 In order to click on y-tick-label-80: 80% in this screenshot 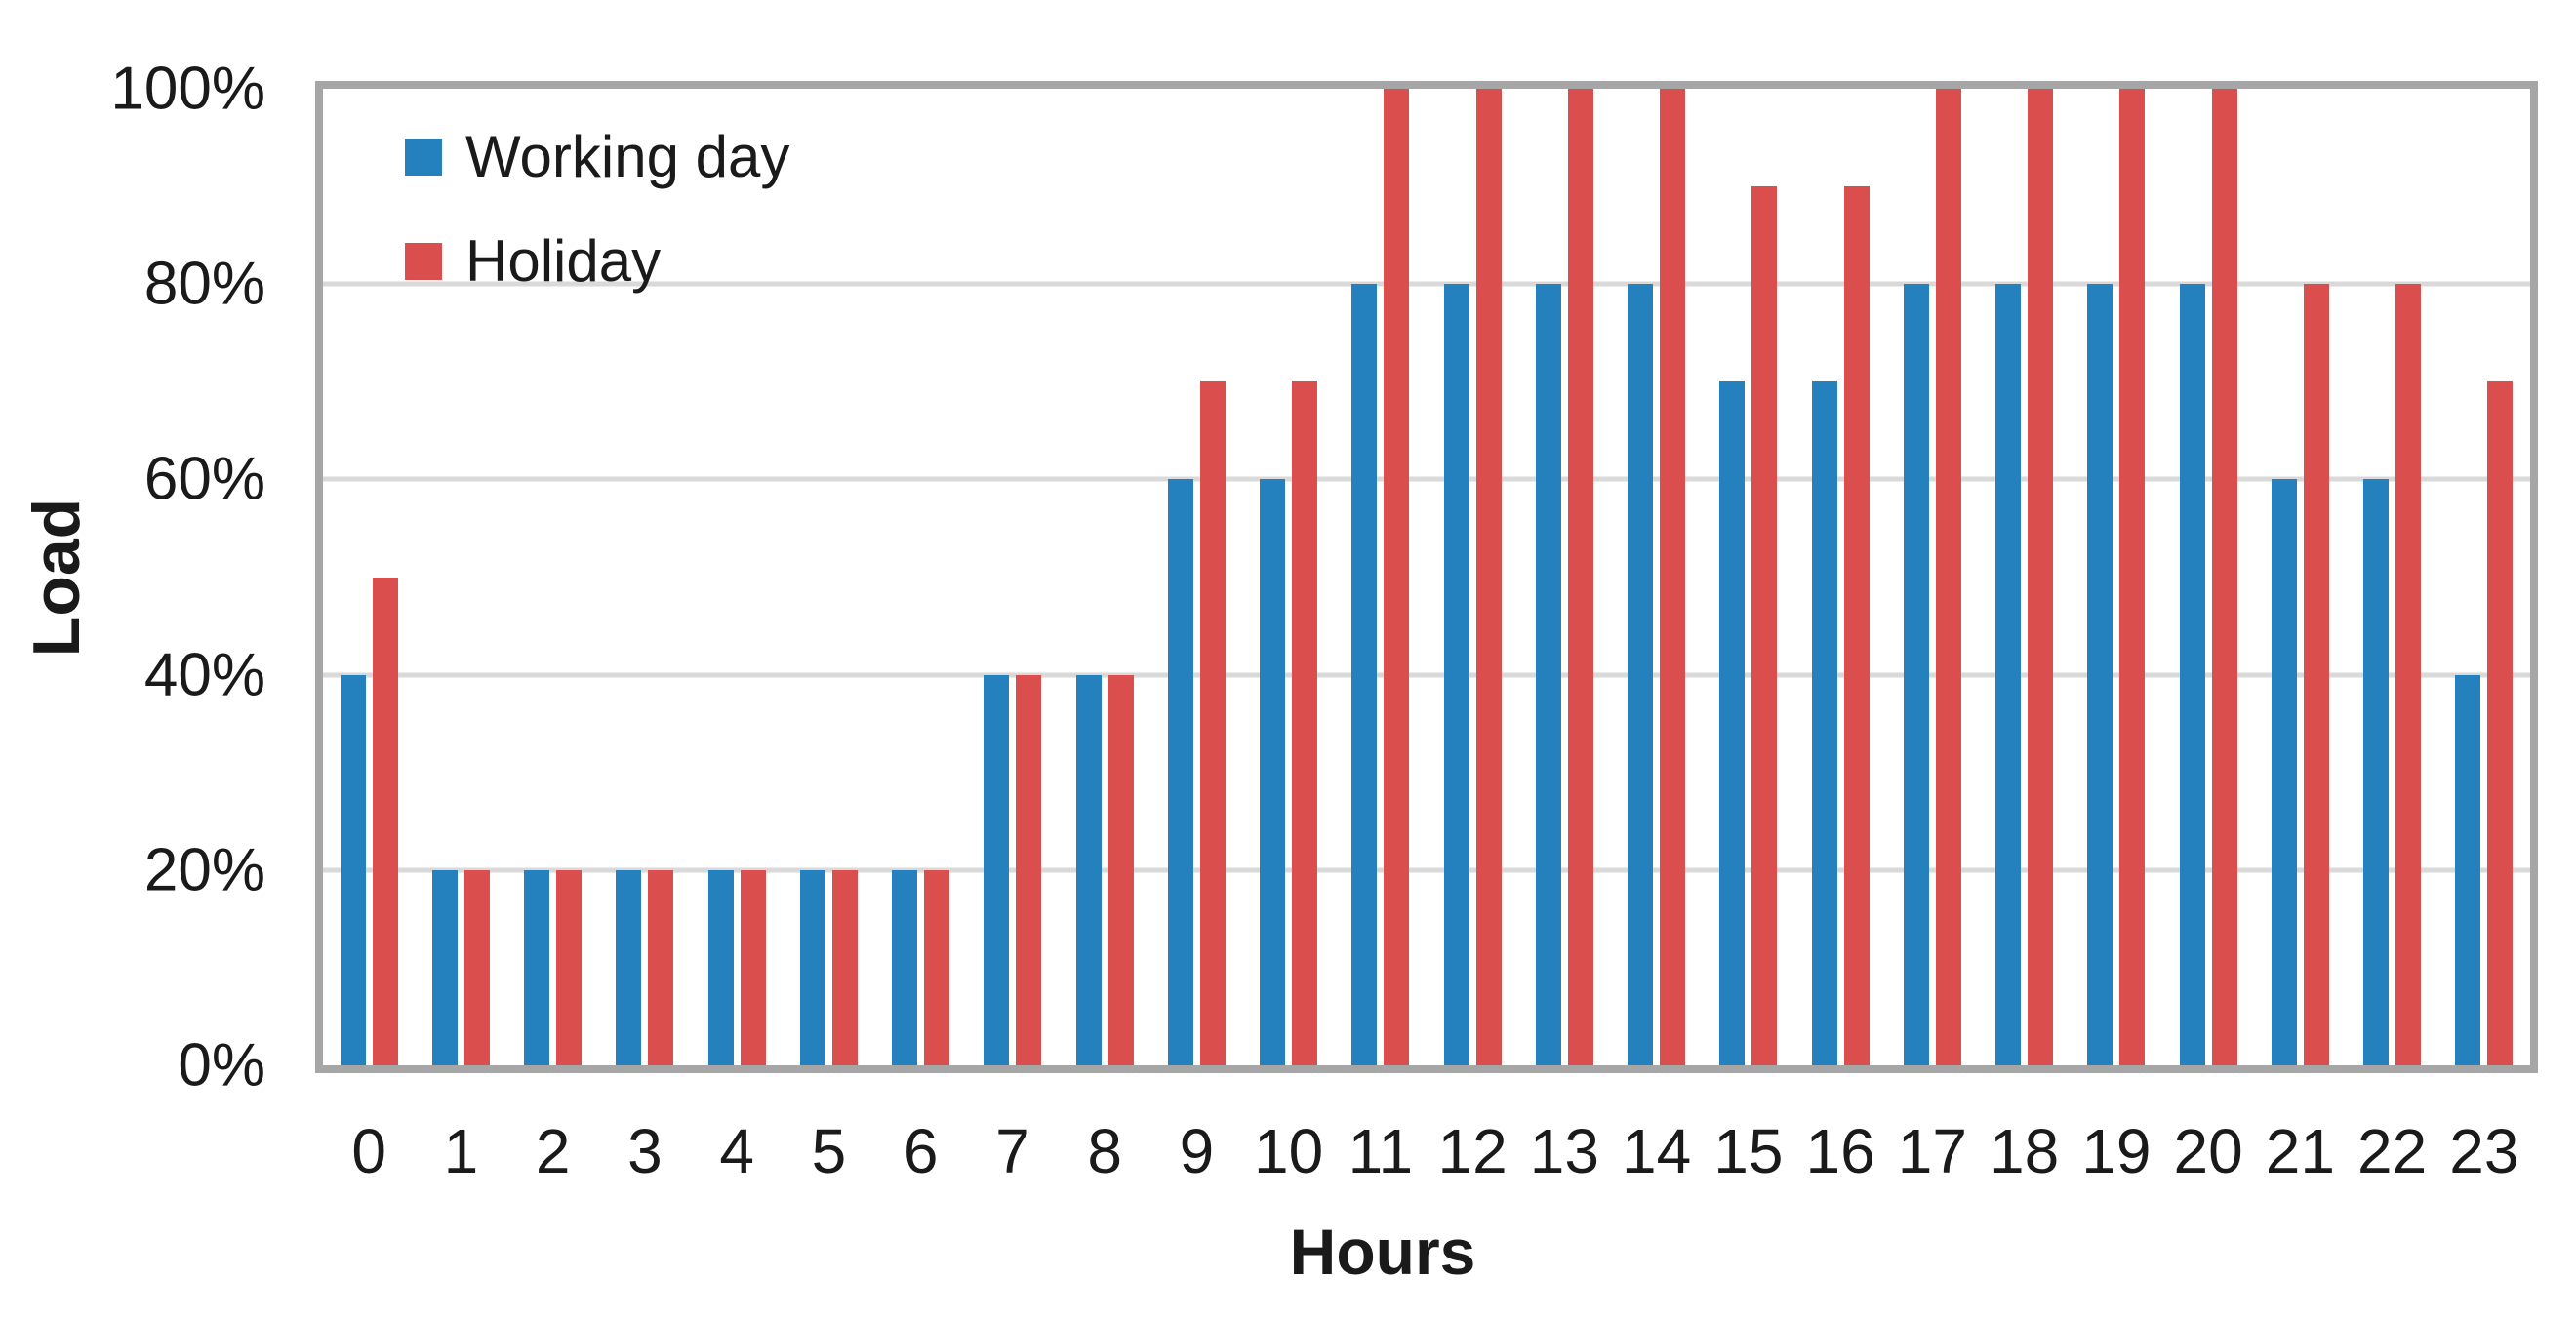, I will do `click(204, 284)`.